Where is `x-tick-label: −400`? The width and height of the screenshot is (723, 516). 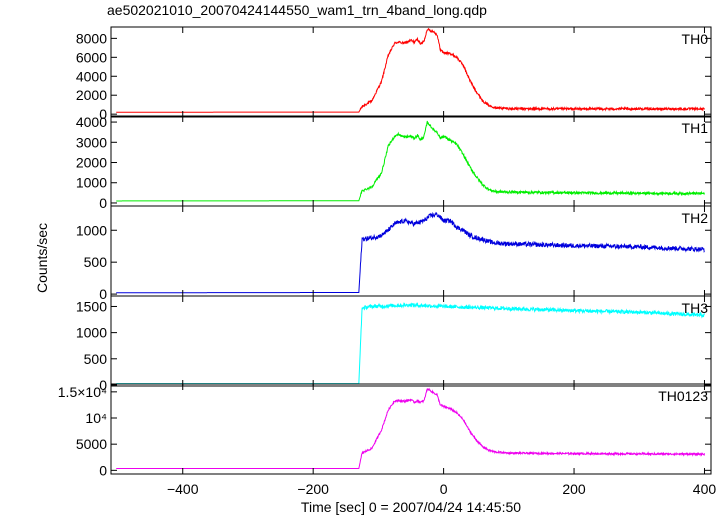
x-tick-label: −400 is located at coordinates (183, 489).